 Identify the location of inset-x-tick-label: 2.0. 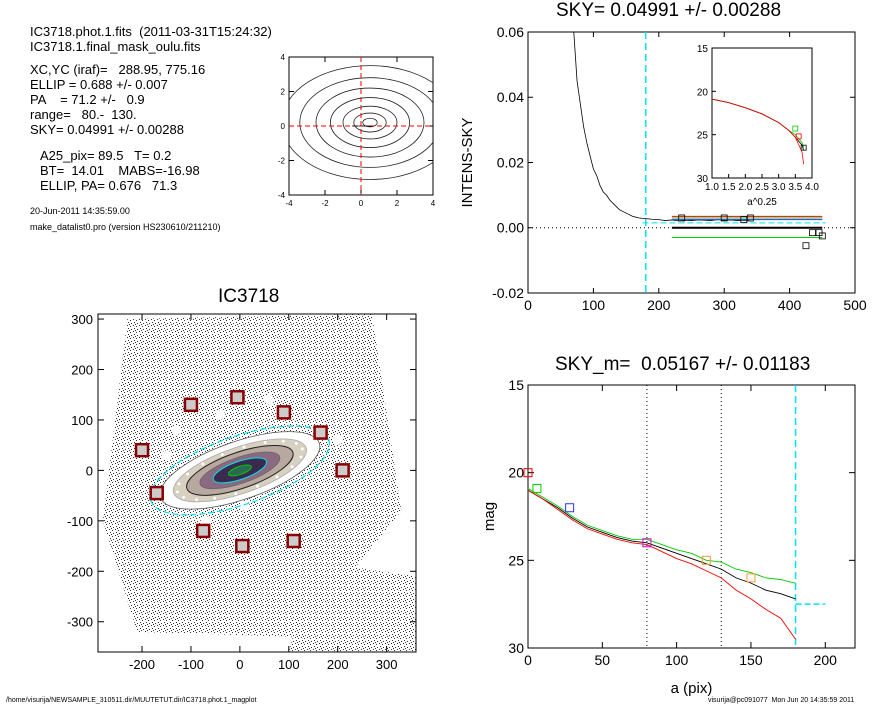
(745, 187).